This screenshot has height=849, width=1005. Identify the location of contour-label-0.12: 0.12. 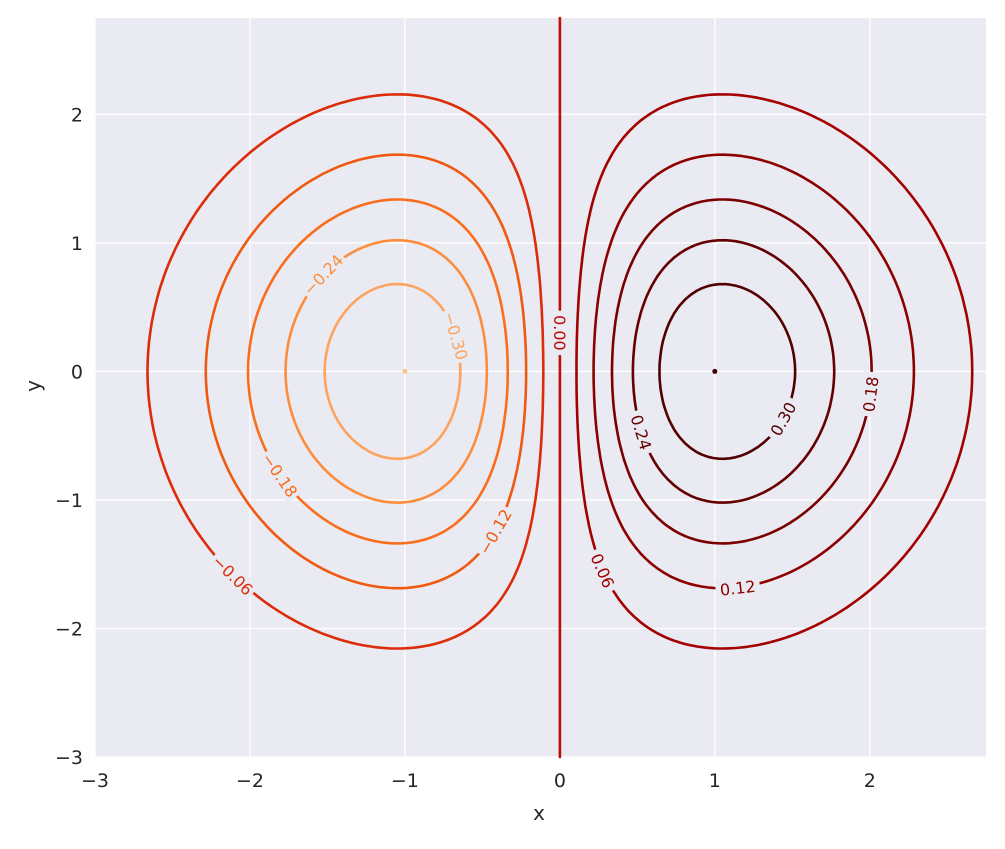
(737, 588).